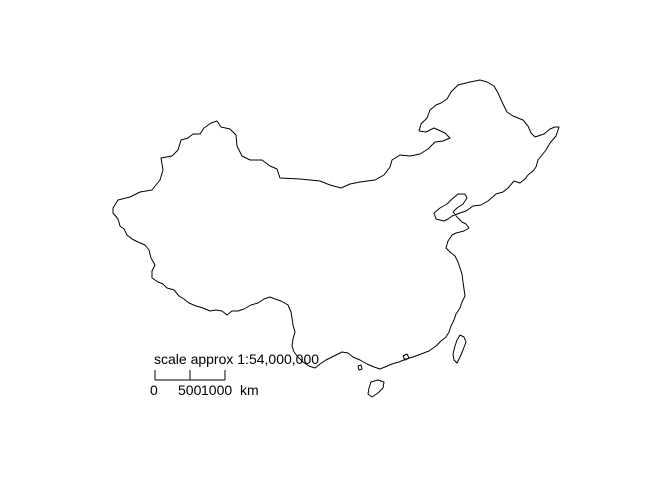 The image size is (672, 480). What do you see at coordinates (154, 390) in the screenshot?
I see `scale-label-0: 0` at bounding box center [154, 390].